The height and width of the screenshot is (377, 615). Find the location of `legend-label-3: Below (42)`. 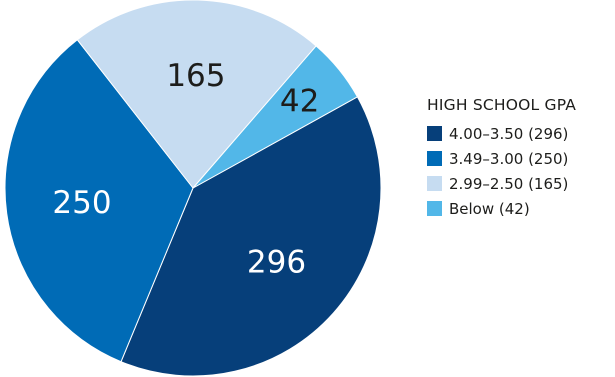

legend-label-3: Below (42) is located at coordinates (489, 208).